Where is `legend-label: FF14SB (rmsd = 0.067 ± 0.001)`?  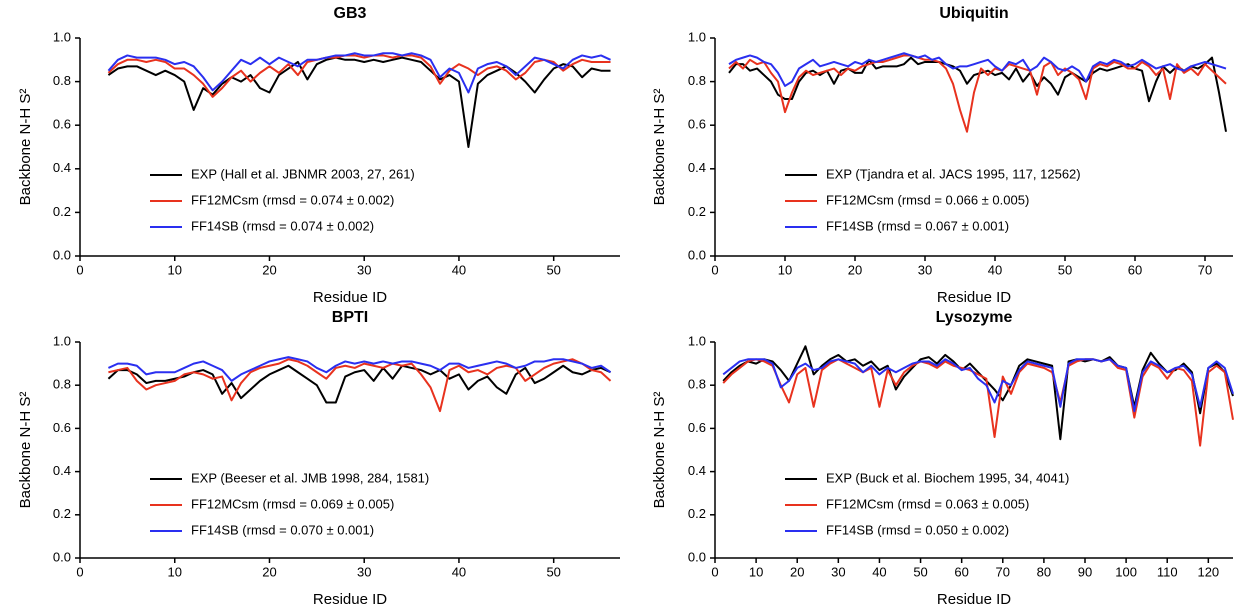
legend-label: FF14SB (rmsd = 0.067 ± 0.001) is located at coordinates (917, 225).